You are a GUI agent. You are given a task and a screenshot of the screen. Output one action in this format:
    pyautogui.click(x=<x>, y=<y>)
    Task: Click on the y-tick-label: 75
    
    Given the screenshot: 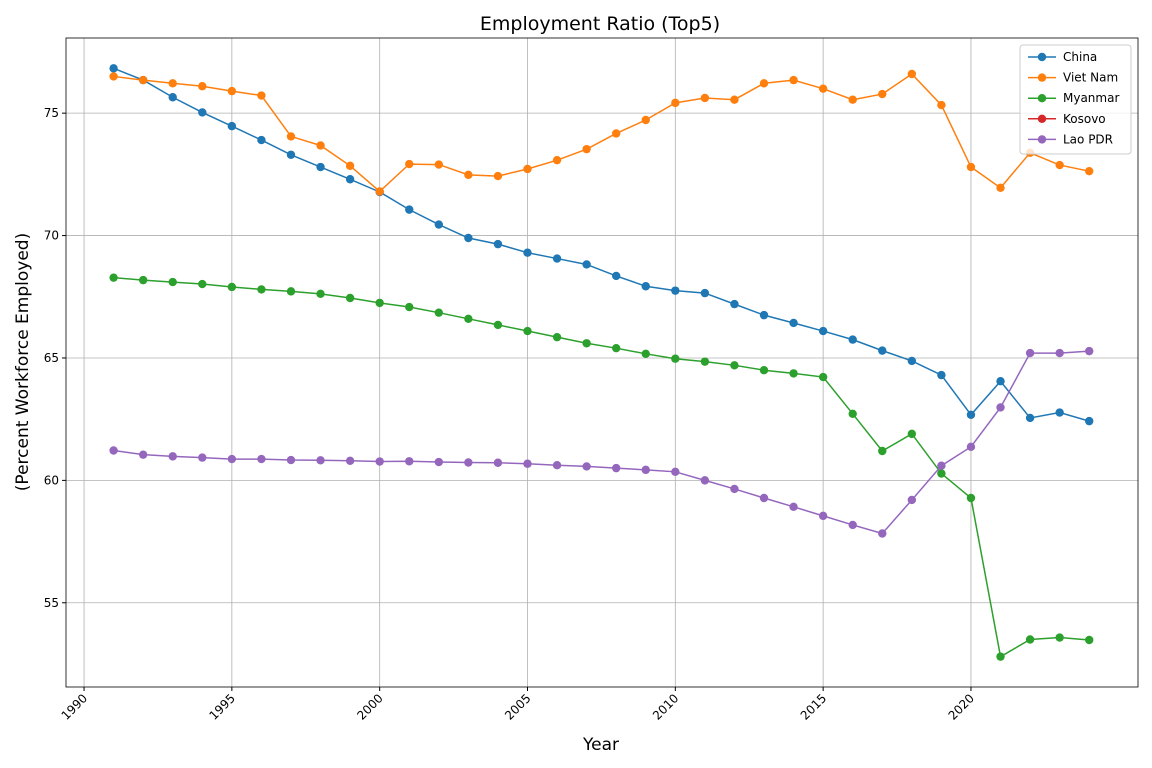 What is the action you would take?
    pyautogui.click(x=51, y=113)
    